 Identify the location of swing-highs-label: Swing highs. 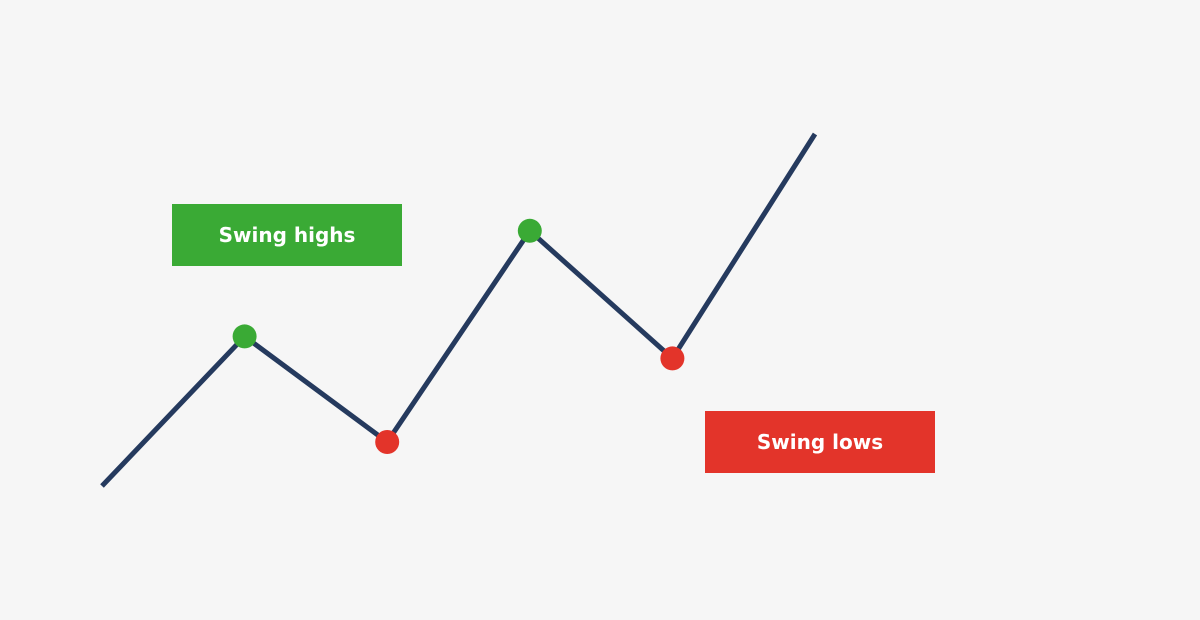
(287, 235).